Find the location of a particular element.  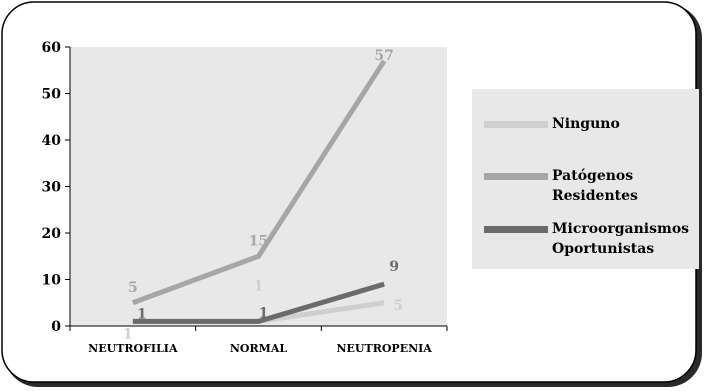

legend-item-ninguno: Ninguno is located at coordinates (593, 124).